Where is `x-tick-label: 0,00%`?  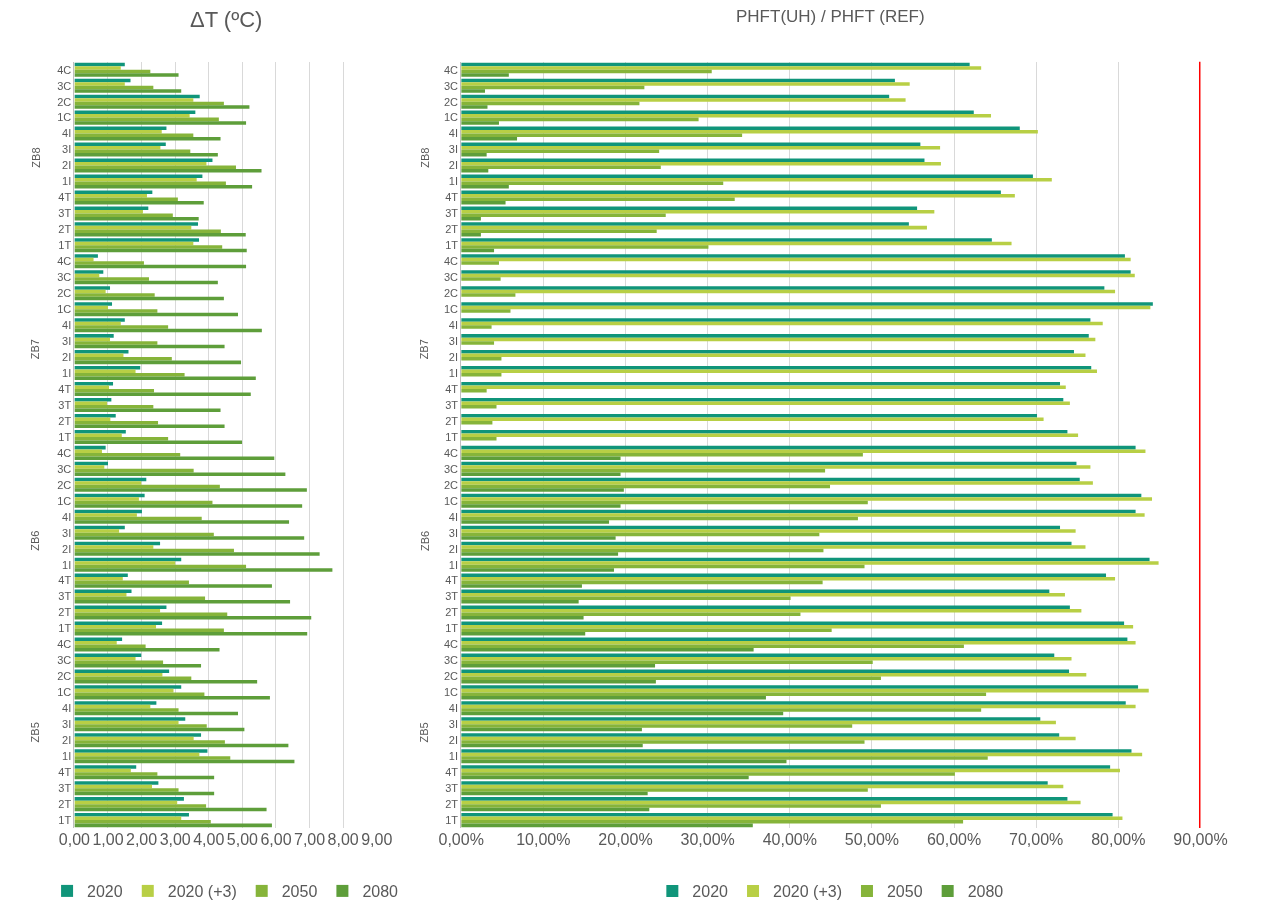 x-tick-label: 0,00% is located at coordinates (461, 840).